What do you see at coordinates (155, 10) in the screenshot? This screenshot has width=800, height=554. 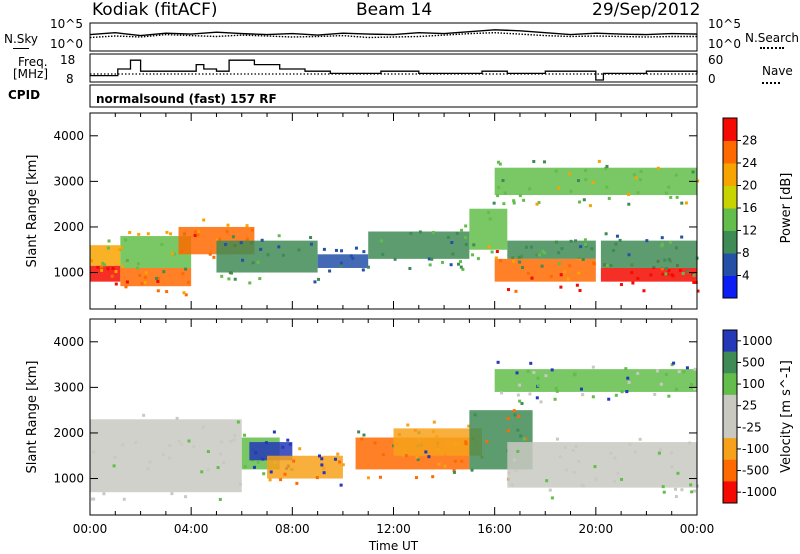 I see `station-title: Kodiak (fitACF)` at bounding box center [155, 10].